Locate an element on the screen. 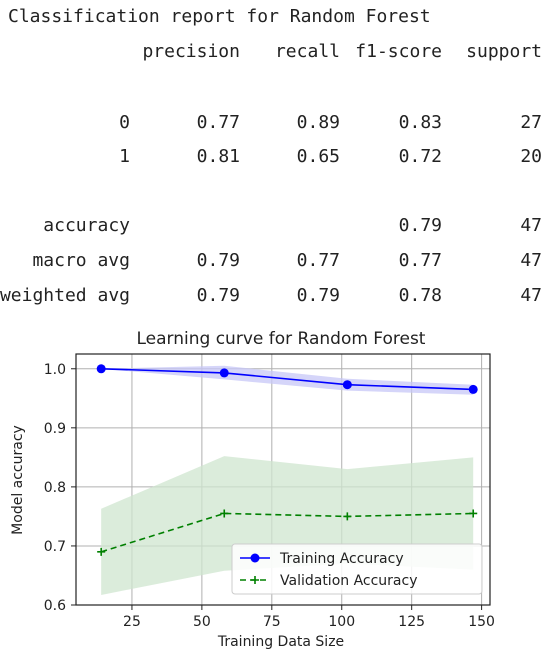  y-tick-label: 0.8 is located at coordinates (55, 488).